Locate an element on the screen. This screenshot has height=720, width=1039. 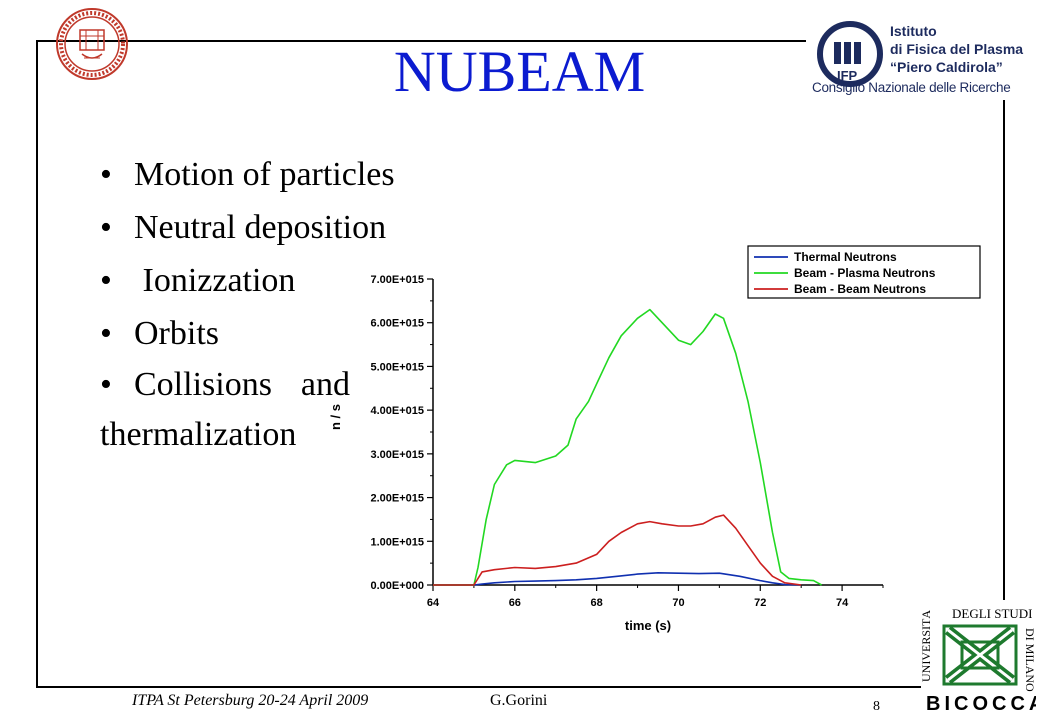
frame-right-line is located at coordinates (1004, 350).